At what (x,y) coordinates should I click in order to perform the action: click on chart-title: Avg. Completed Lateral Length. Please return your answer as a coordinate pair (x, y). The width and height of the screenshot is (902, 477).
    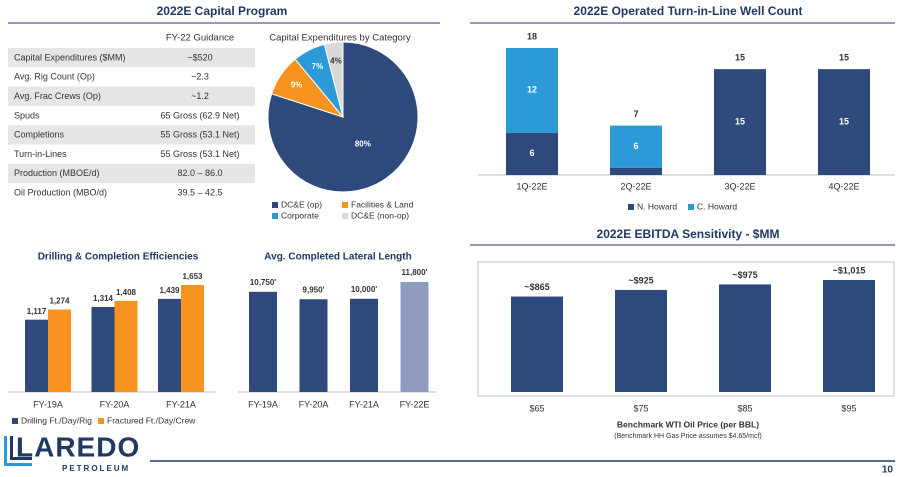
    Looking at the image, I should click on (337, 257).